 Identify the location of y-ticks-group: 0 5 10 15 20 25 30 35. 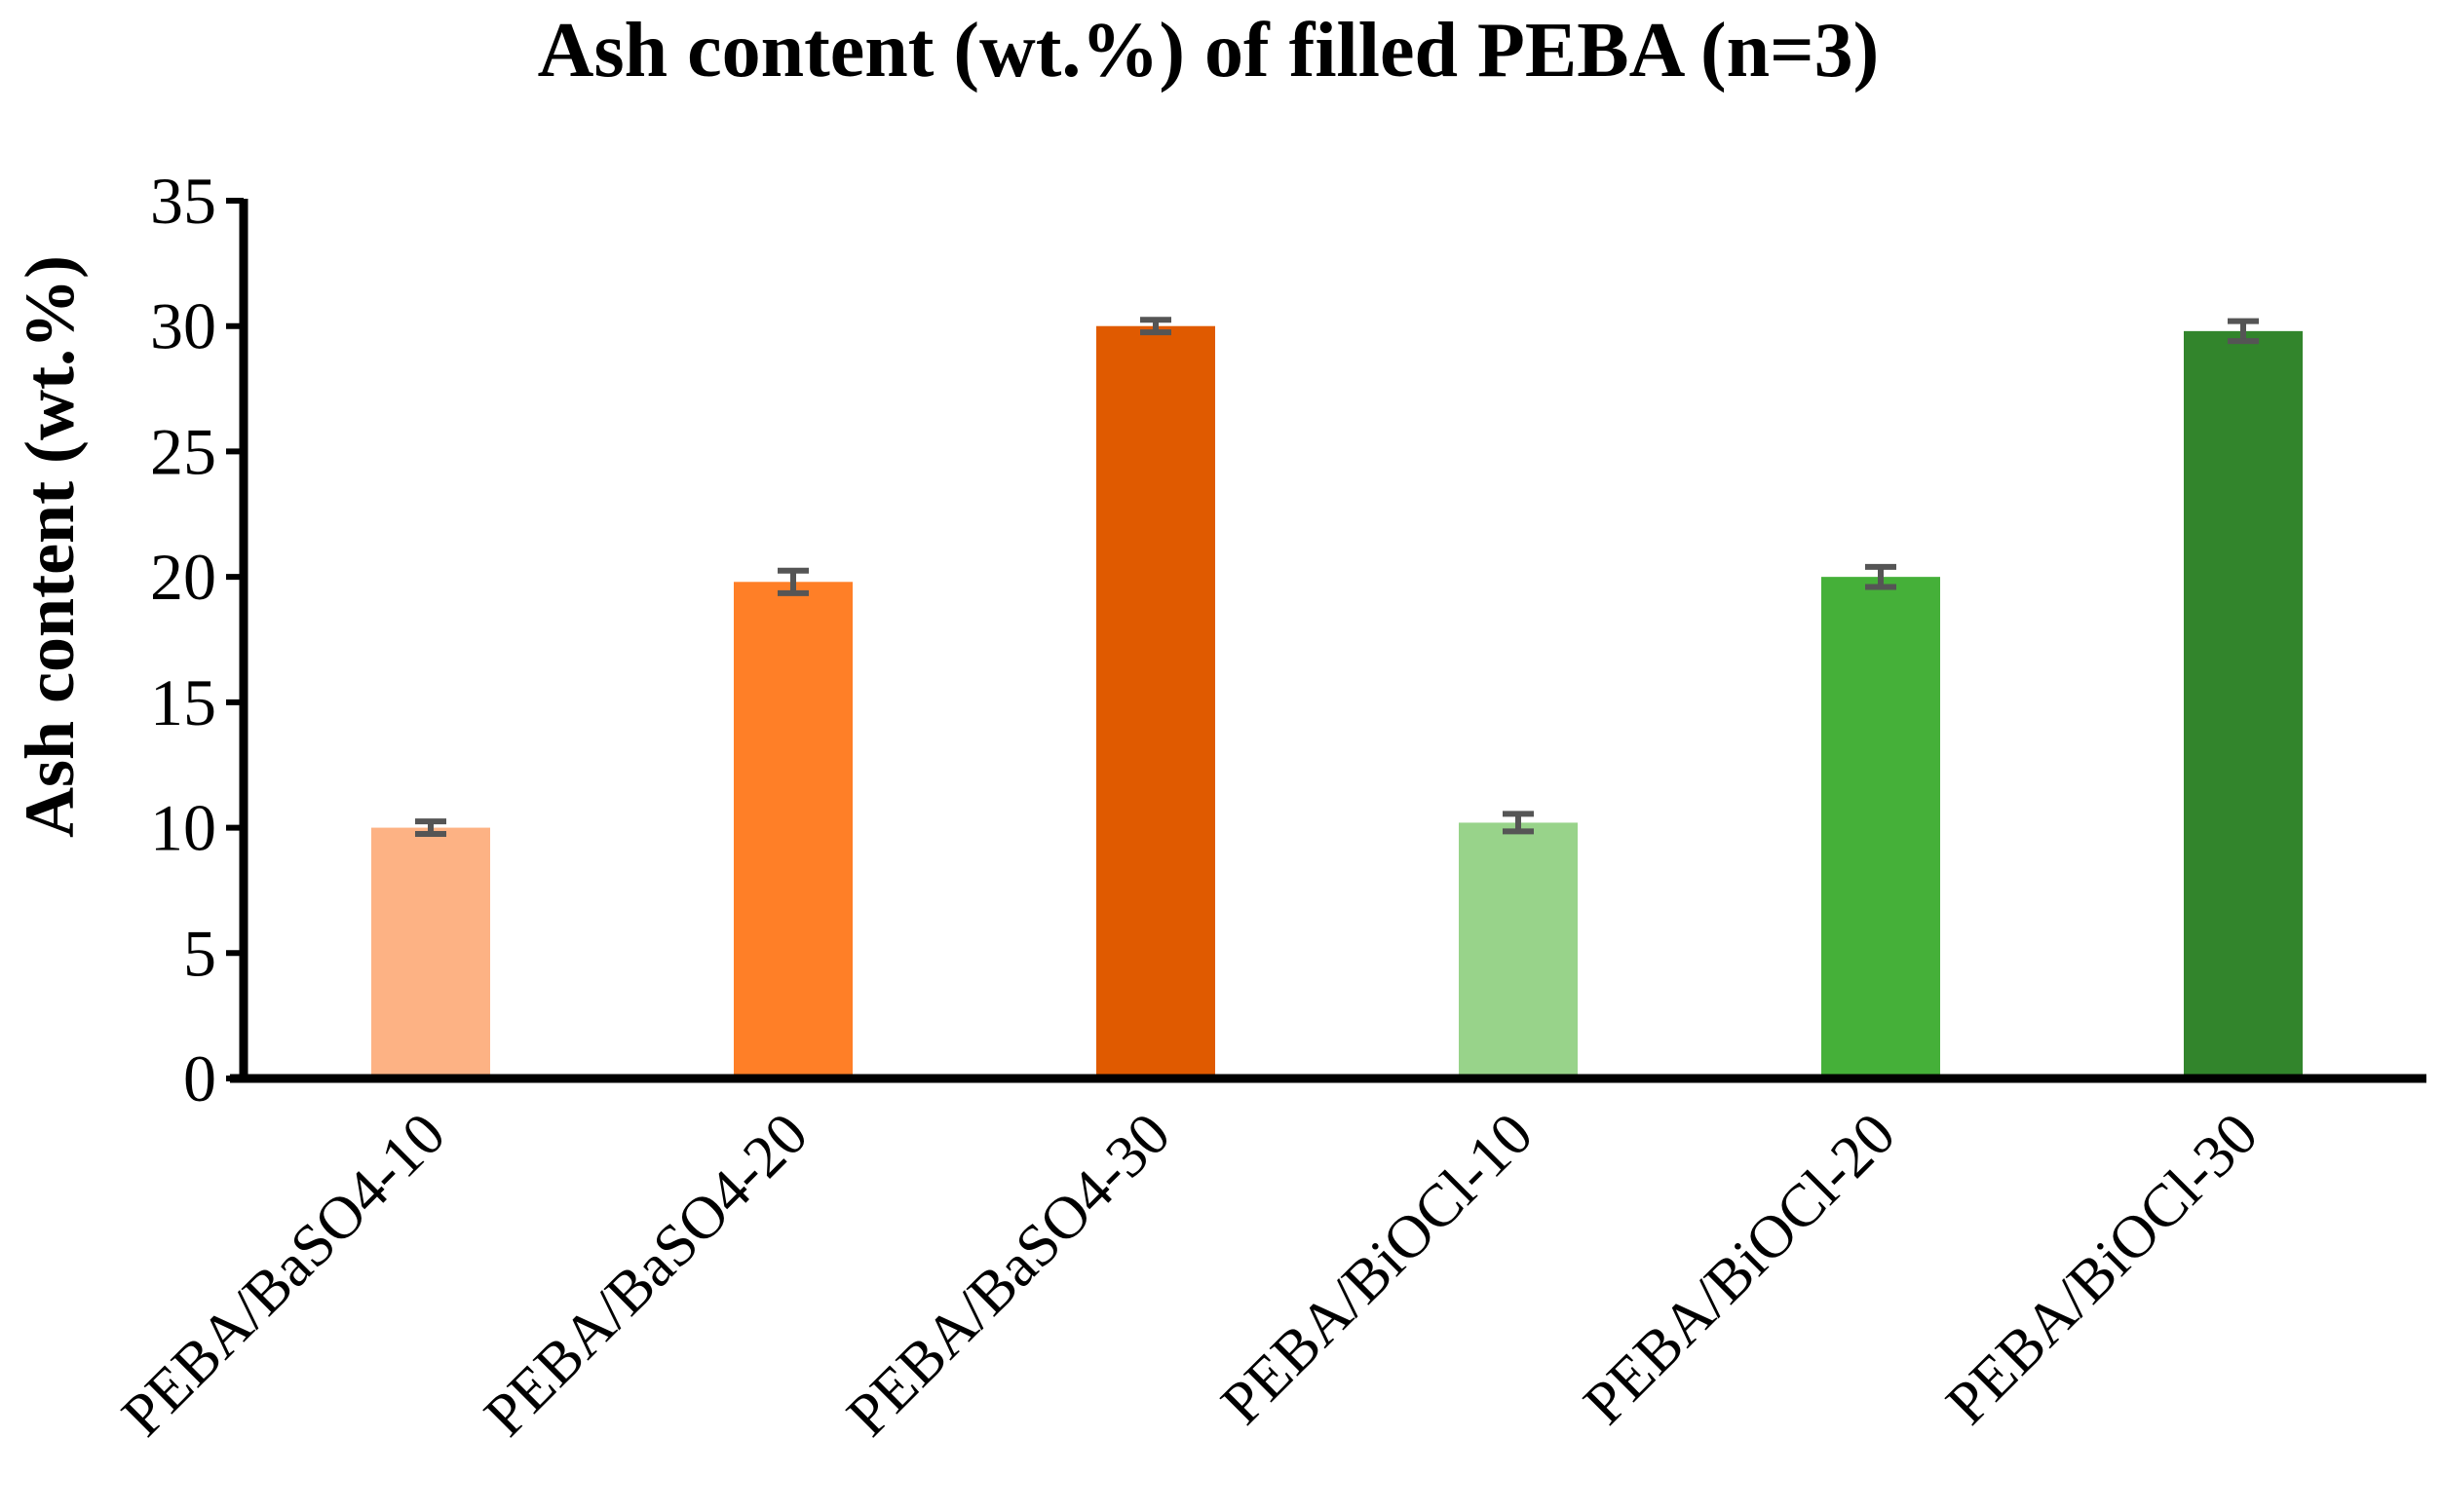
(197, 639).